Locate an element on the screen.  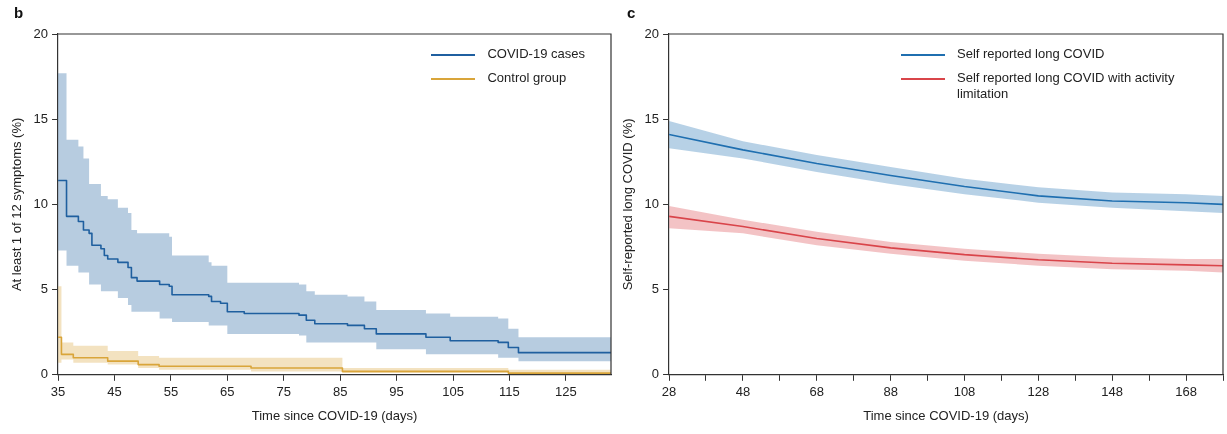
legend-label: COVID-19 cases is located at coordinates (536, 54).